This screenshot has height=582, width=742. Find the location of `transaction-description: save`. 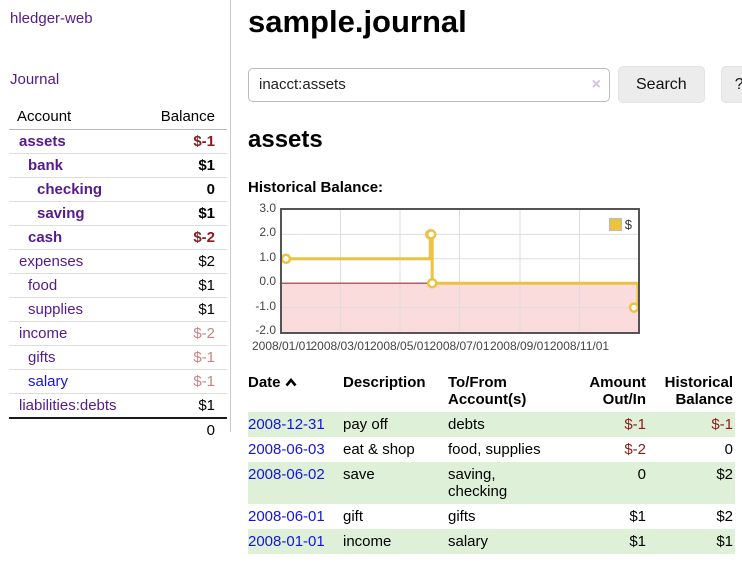

transaction-description: save is located at coordinates (359, 474).